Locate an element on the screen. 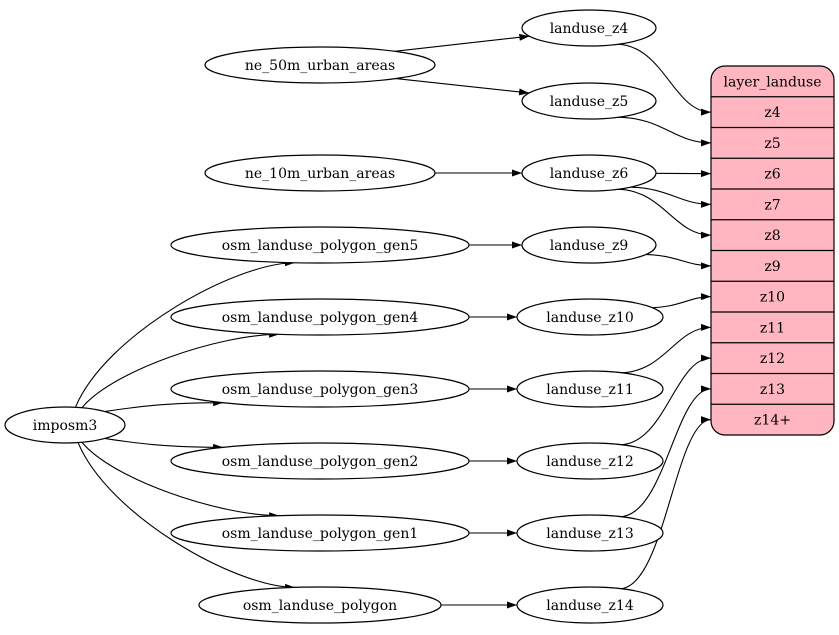 This screenshot has width=839, height=635. record-field-z9: z9 is located at coordinates (772, 267).